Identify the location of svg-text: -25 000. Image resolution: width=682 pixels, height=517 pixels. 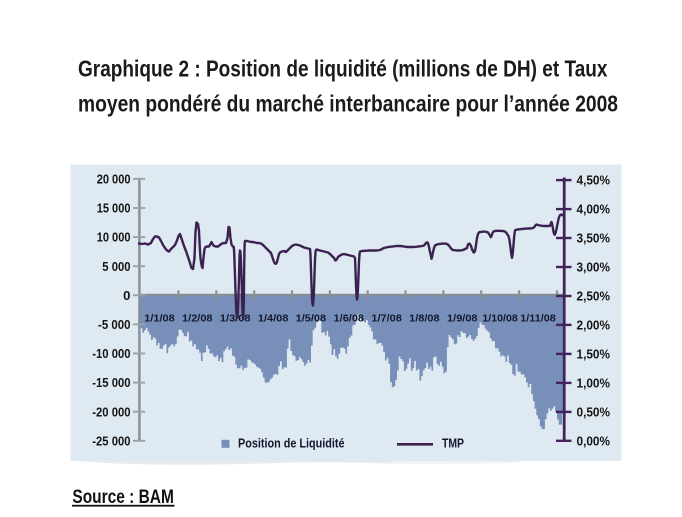
(111, 440).